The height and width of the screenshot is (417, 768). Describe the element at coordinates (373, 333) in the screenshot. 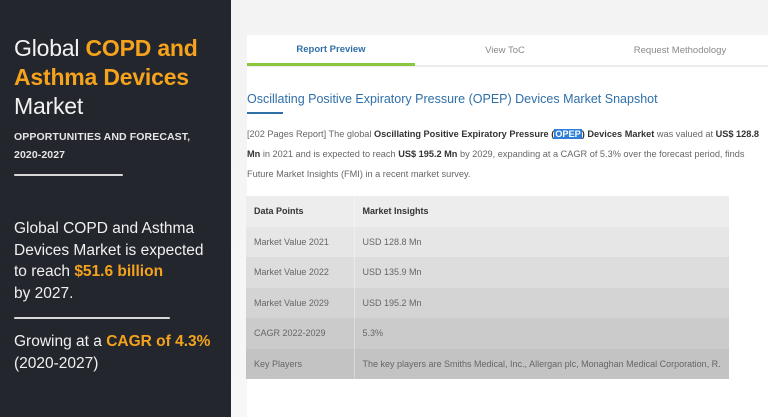

I see `table-cell: 5.3%` at that location.